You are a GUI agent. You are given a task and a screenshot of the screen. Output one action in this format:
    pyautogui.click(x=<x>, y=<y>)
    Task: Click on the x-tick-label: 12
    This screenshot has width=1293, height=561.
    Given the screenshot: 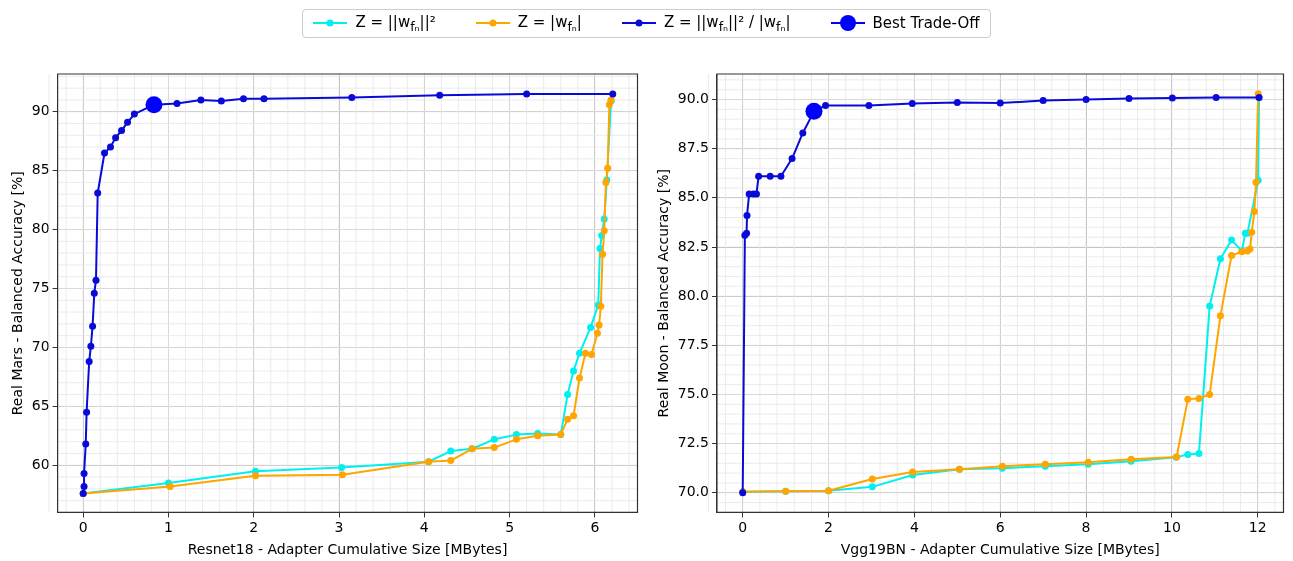 What is the action you would take?
    pyautogui.click(x=1257, y=527)
    